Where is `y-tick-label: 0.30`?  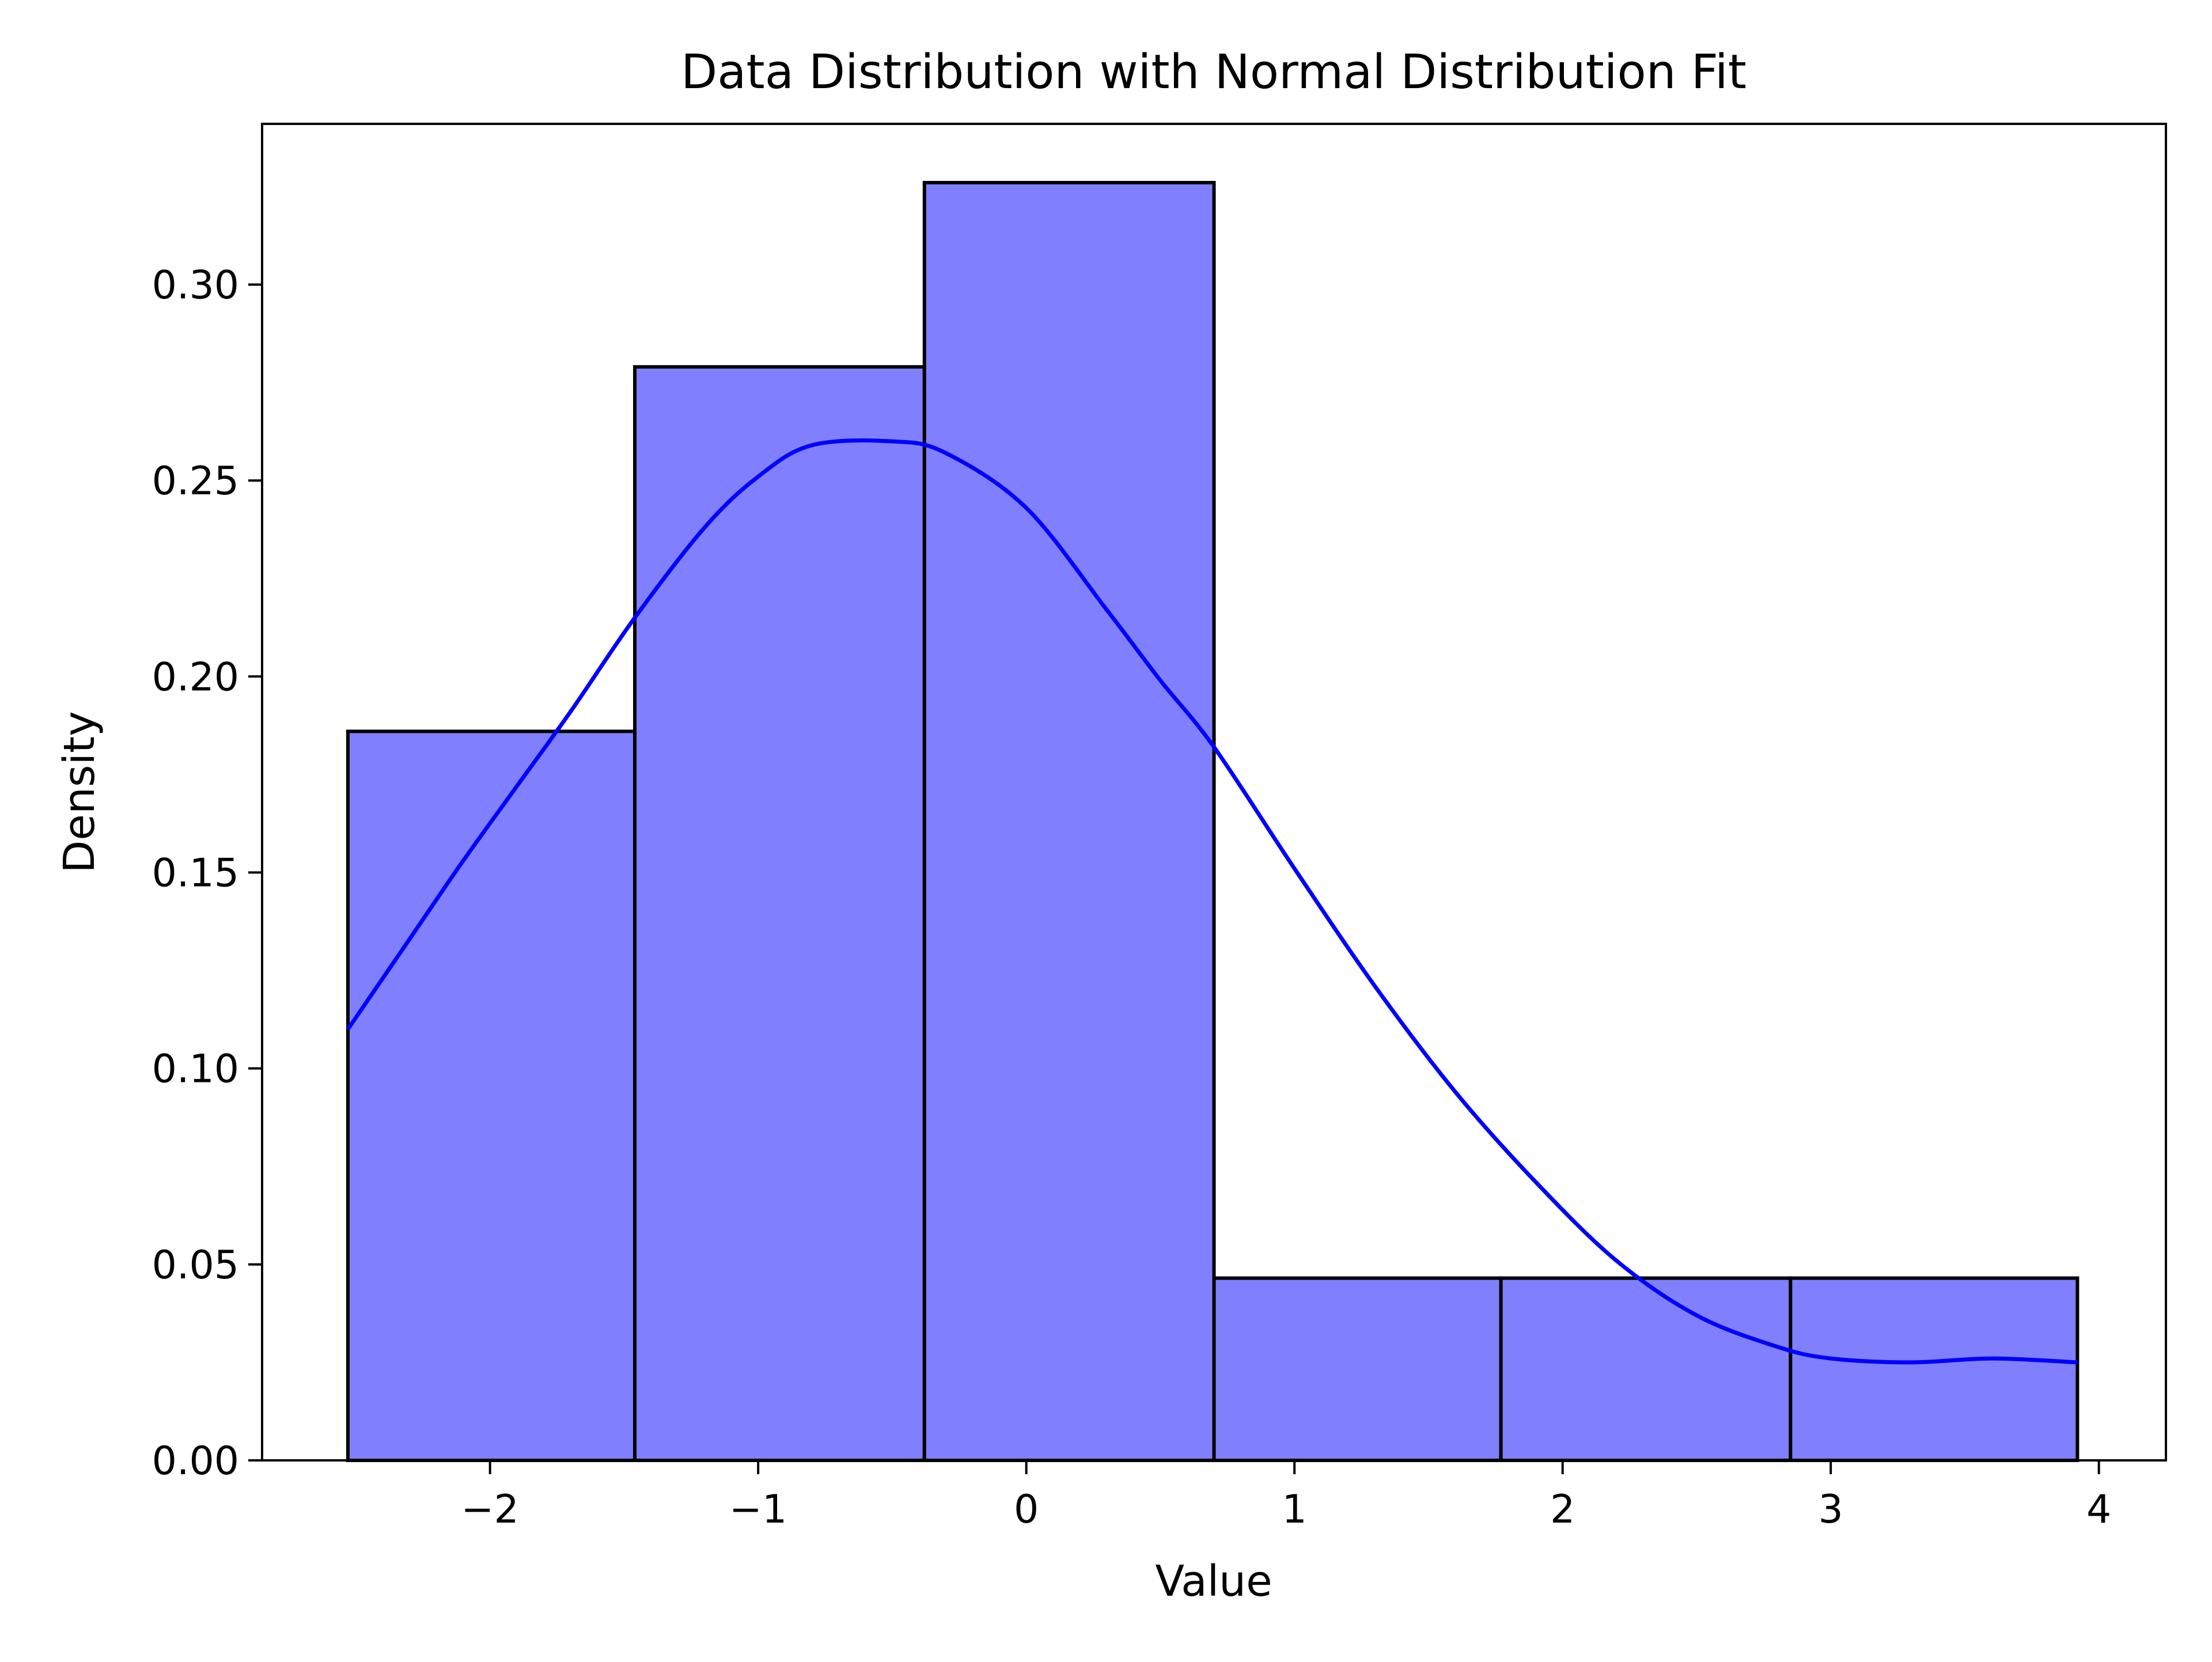 y-tick-label: 0.30 is located at coordinates (195, 285).